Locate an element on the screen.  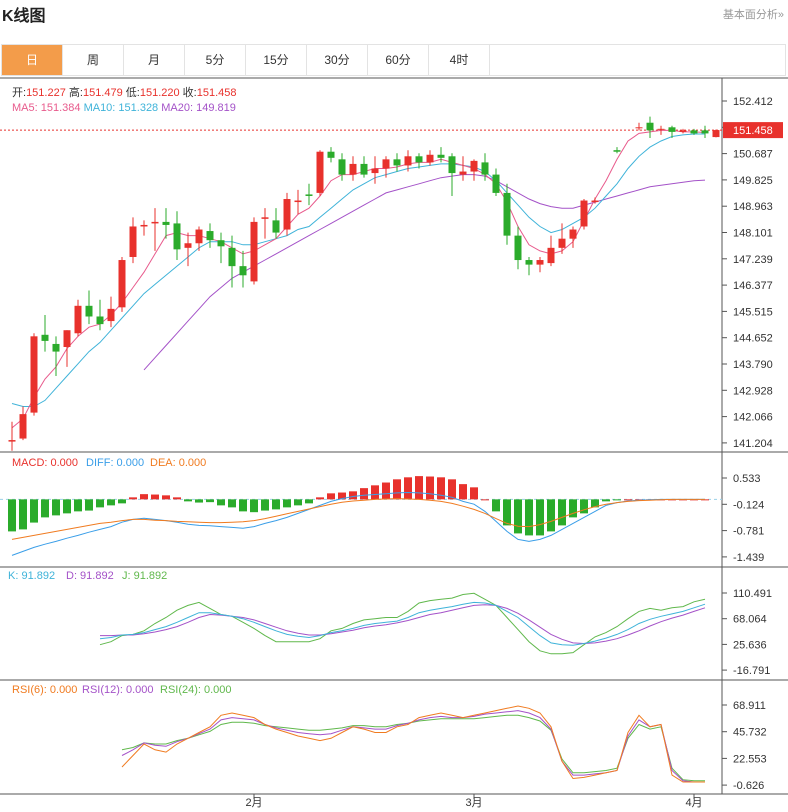
price-axis-label: 147.239 is located at coordinates (753, 260).